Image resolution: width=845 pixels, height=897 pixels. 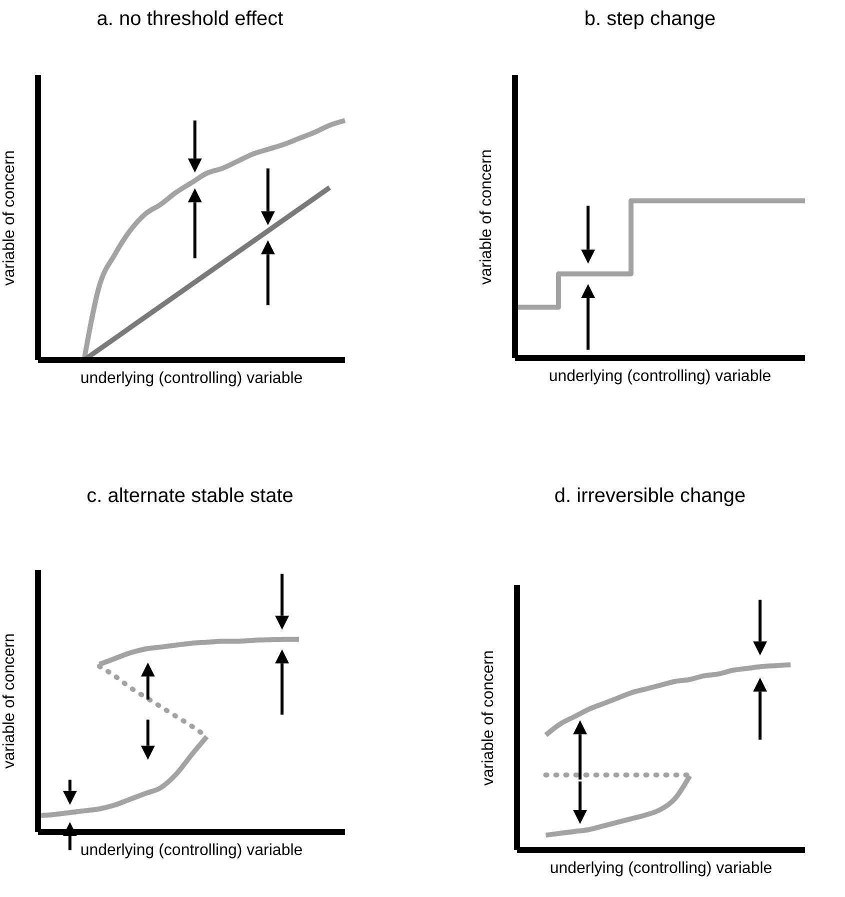 What do you see at coordinates (190, 19) in the screenshot?
I see `chart-title: a. no threshold effect` at bounding box center [190, 19].